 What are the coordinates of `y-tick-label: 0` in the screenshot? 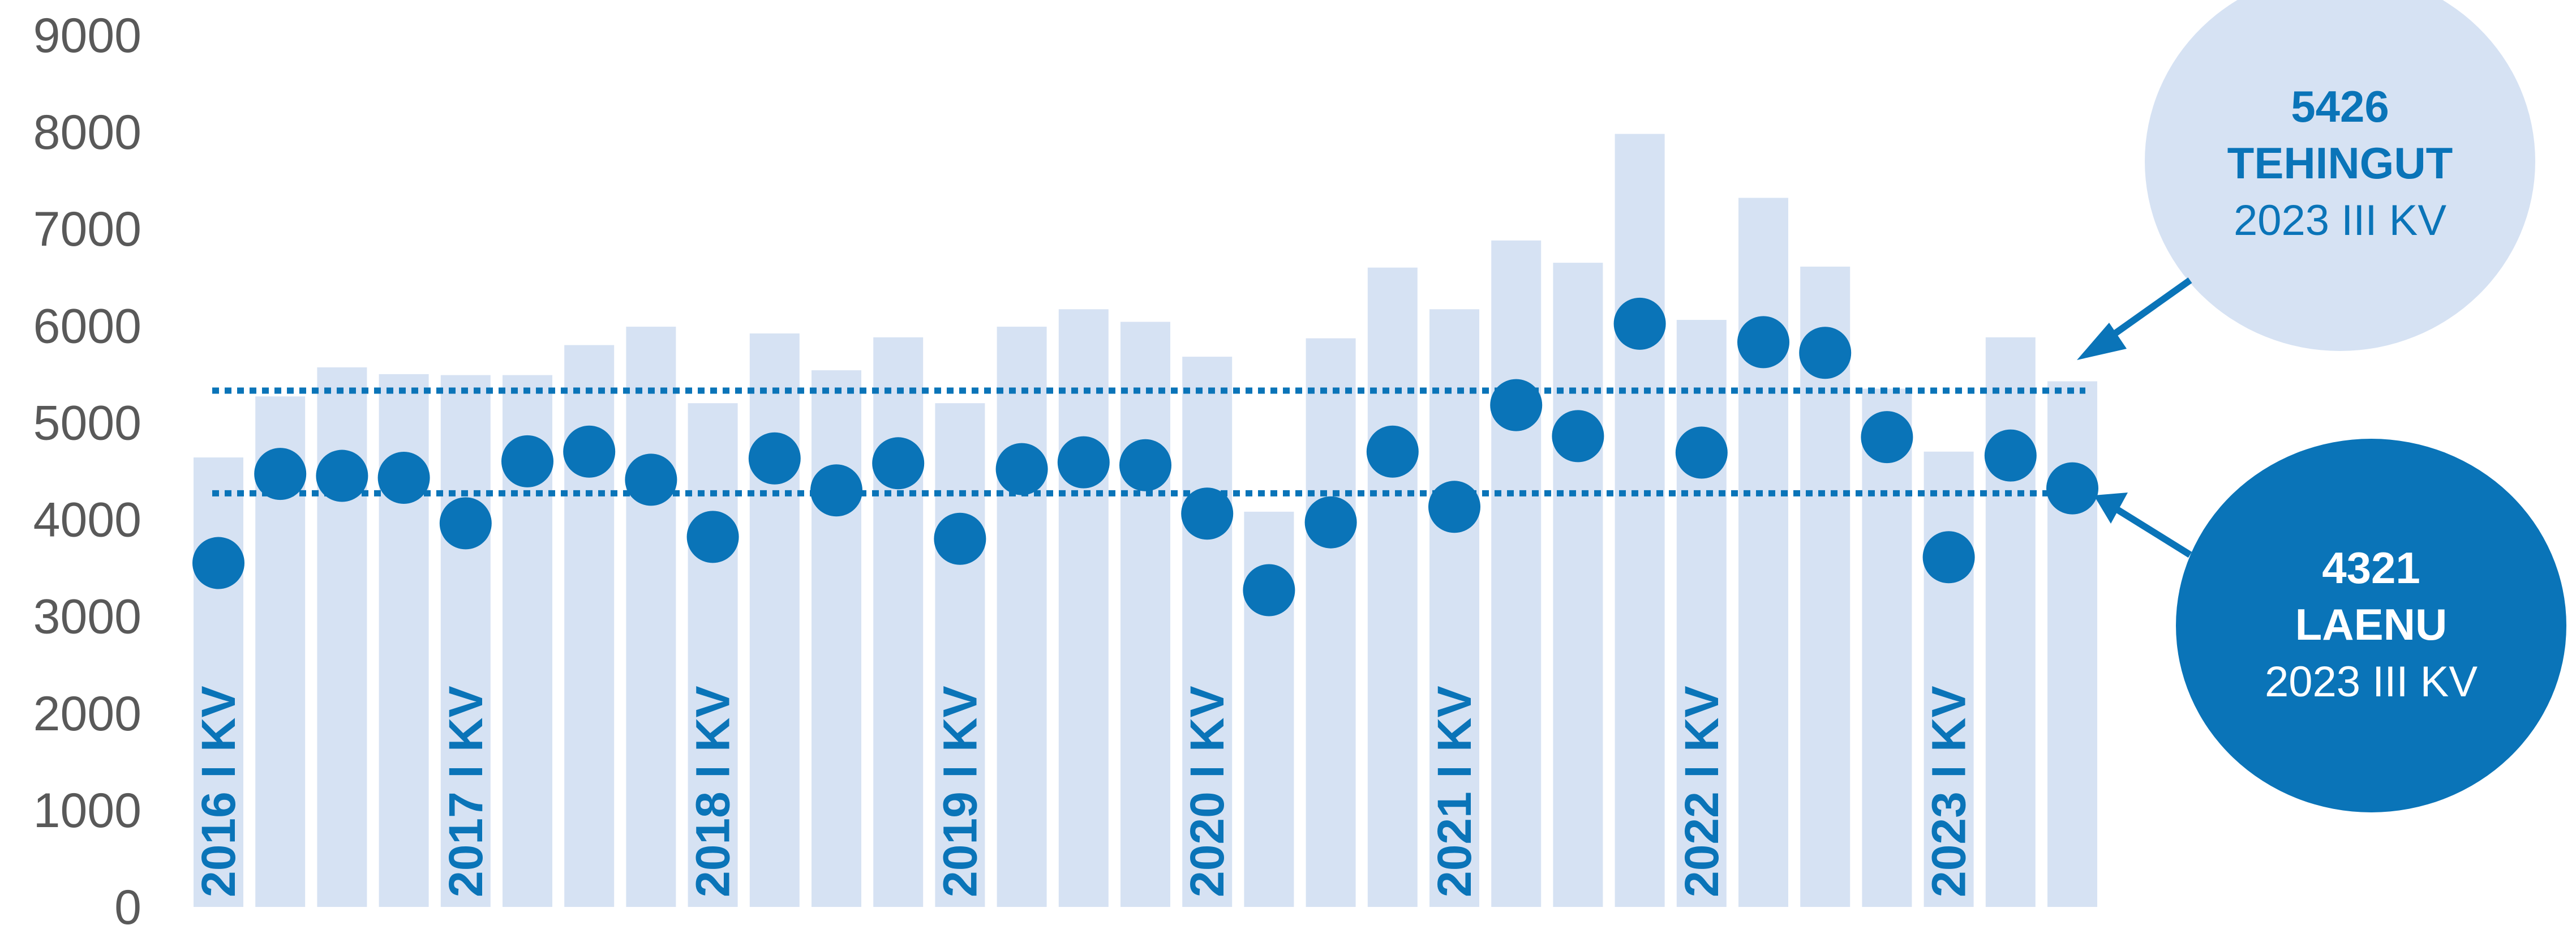 It's located at (127, 904).